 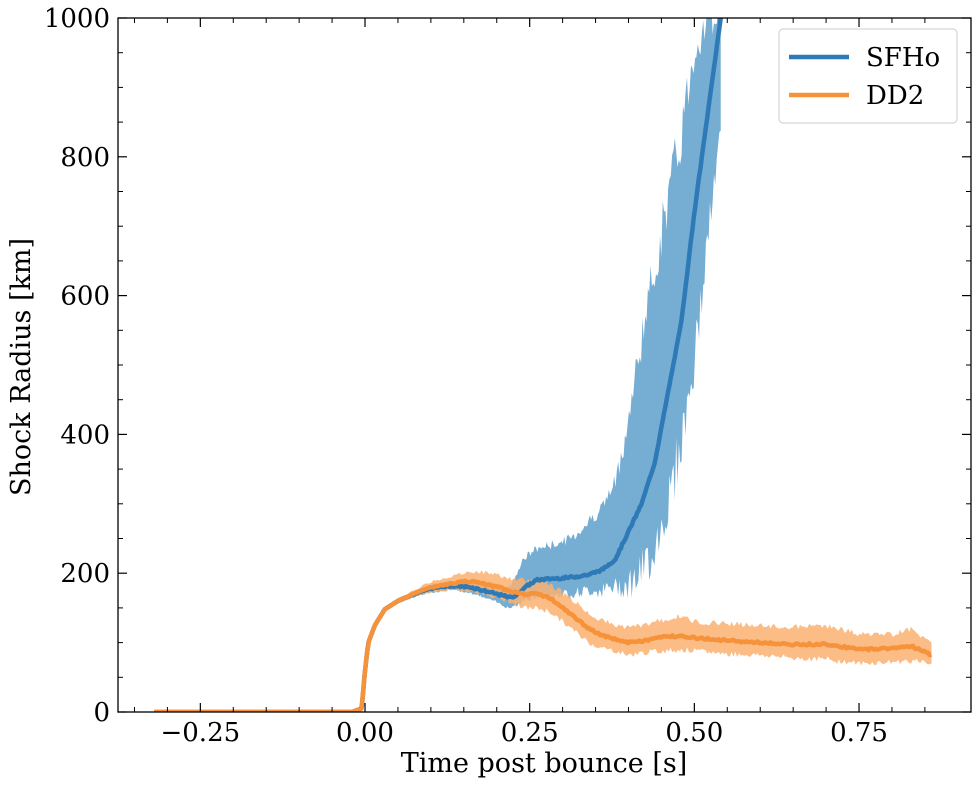 What do you see at coordinates (85, 435) in the screenshot?
I see `y-tick-label: 400` at bounding box center [85, 435].